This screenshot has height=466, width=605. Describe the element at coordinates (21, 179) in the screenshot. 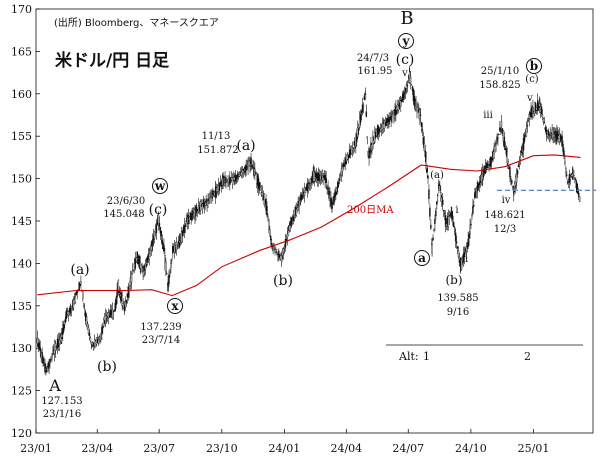

I see `y-tick-label: 150` at that location.